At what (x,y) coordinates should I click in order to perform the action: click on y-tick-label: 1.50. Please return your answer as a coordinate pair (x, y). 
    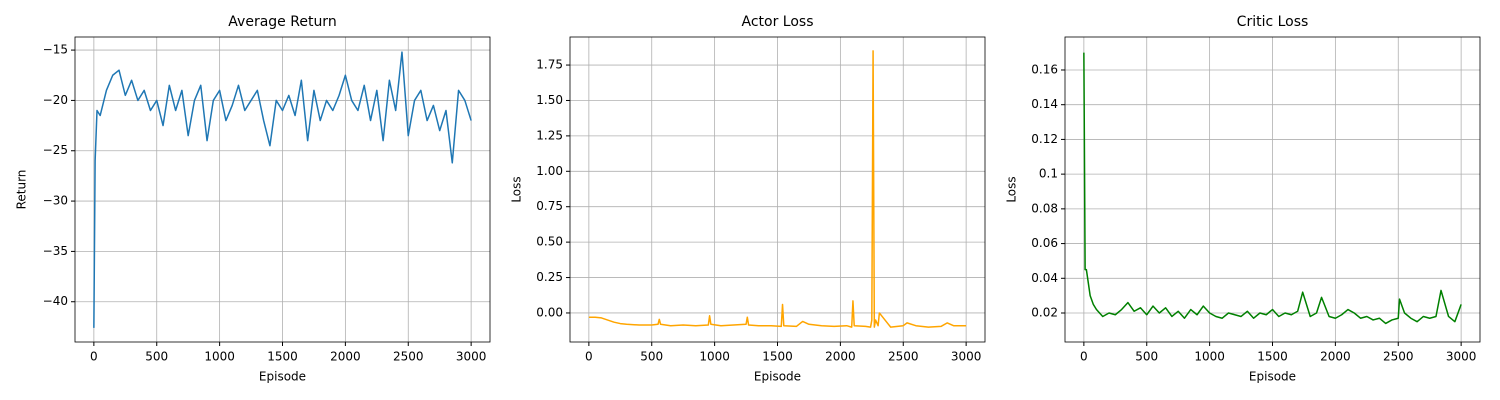
    Looking at the image, I should click on (549, 100).